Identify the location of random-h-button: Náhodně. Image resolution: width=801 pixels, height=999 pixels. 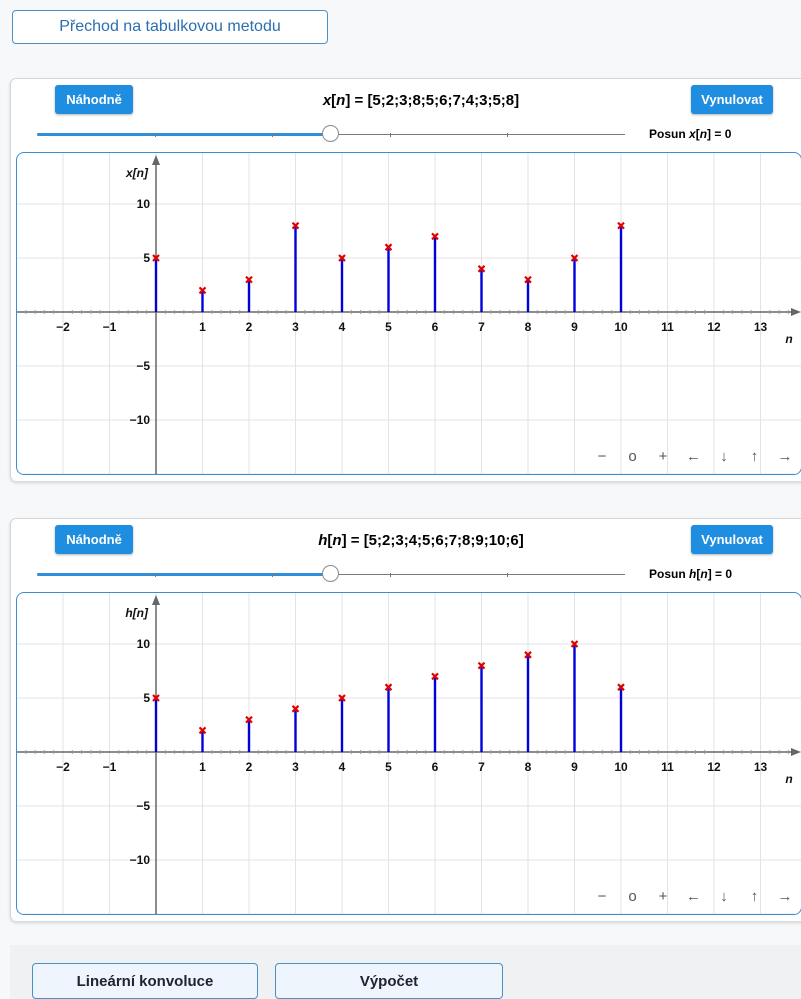
(94, 539).